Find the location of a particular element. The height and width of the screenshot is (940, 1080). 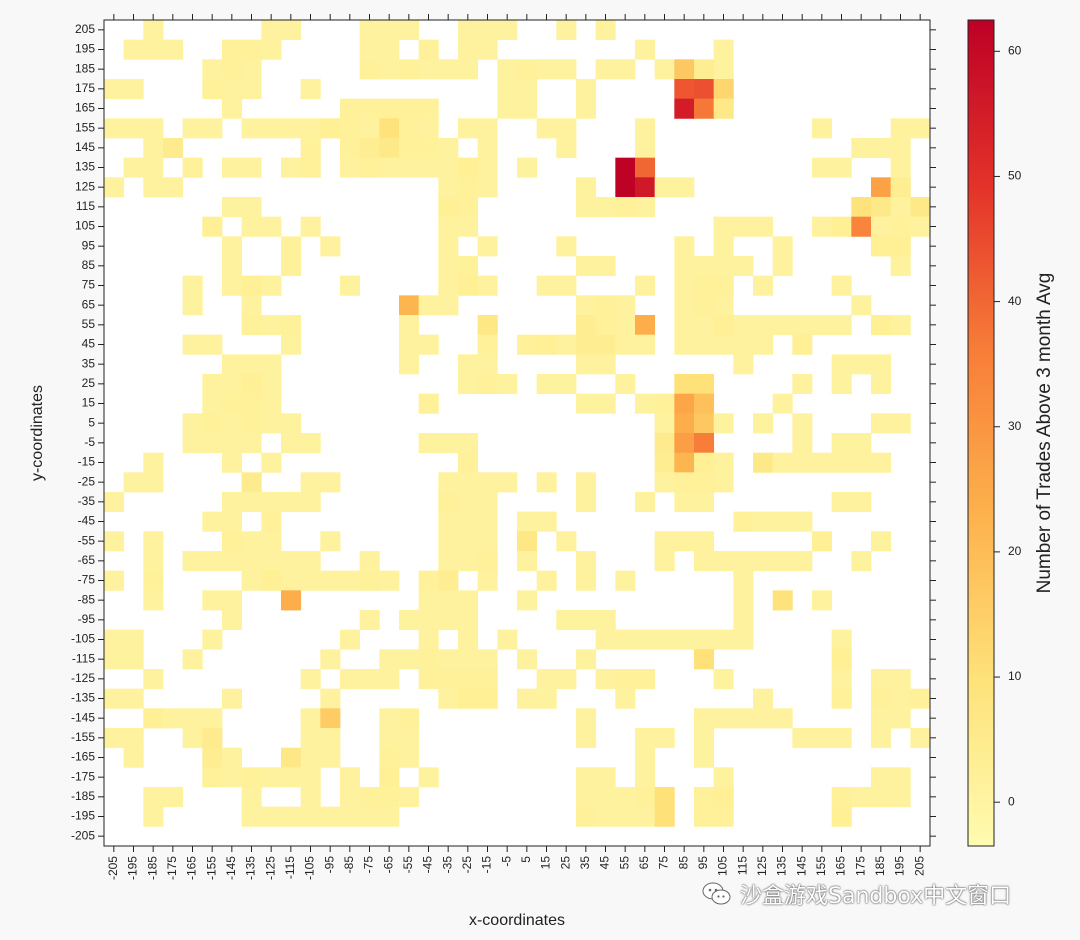

colorbar-tick-label: 60 is located at coordinates (1015, 50).